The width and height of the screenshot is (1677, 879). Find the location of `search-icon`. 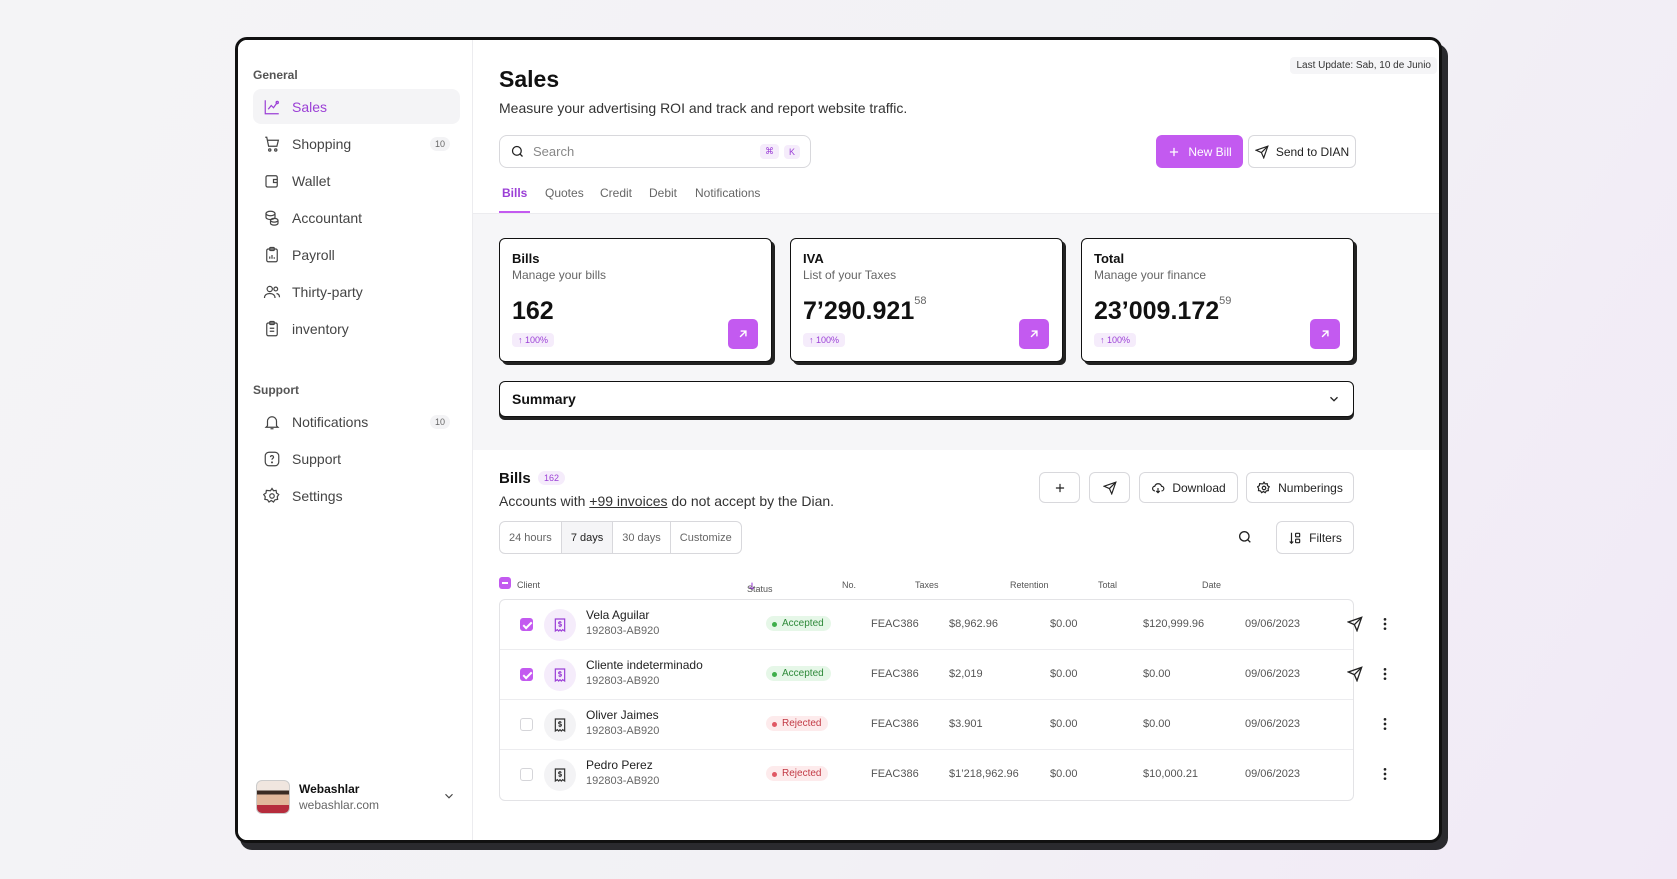

search-icon is located at coordinates (1245, 537).